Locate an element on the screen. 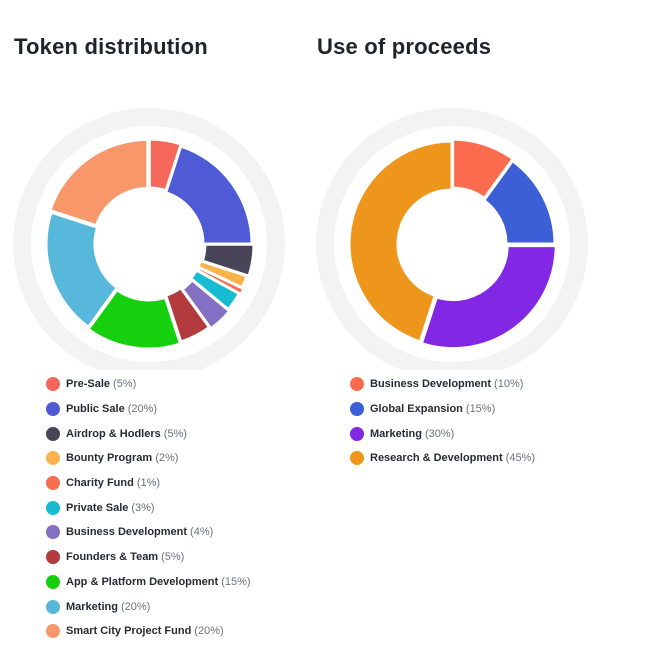 The image size is (646, 665). legend-item-public-sale: Public Sale (20%) is located at coordinates (148, 409).